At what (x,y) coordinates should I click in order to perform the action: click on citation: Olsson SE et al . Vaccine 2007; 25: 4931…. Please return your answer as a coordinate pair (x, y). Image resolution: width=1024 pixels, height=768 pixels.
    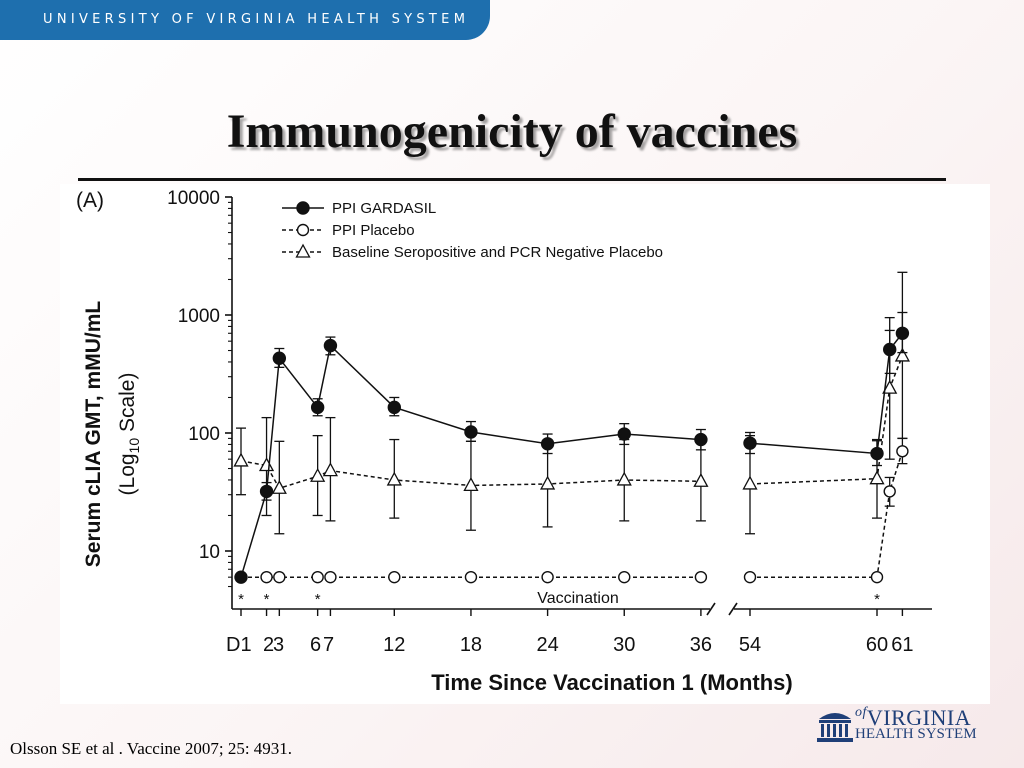
    Looking at the image, I should click on (151, 748).